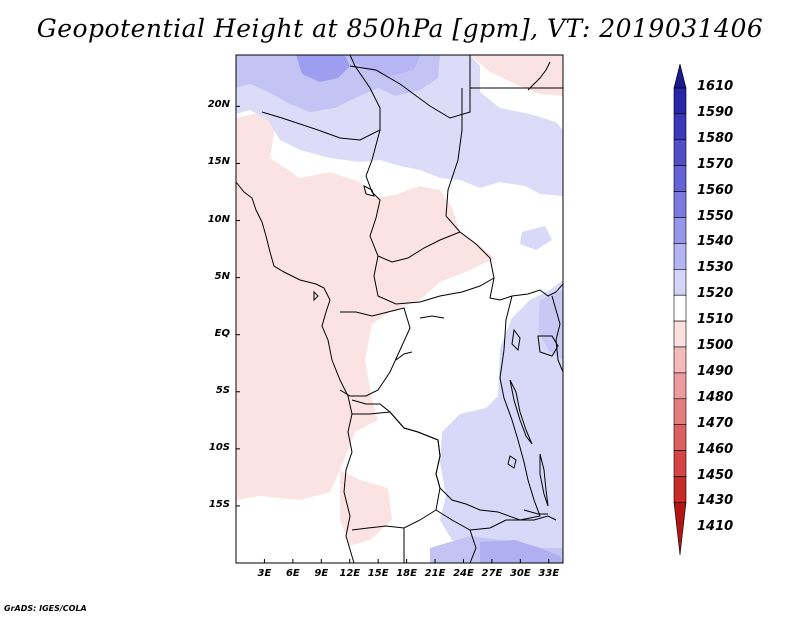 The height and width of the screenshot is (618, 800). I want to click on colorbar, so click(680, 309).